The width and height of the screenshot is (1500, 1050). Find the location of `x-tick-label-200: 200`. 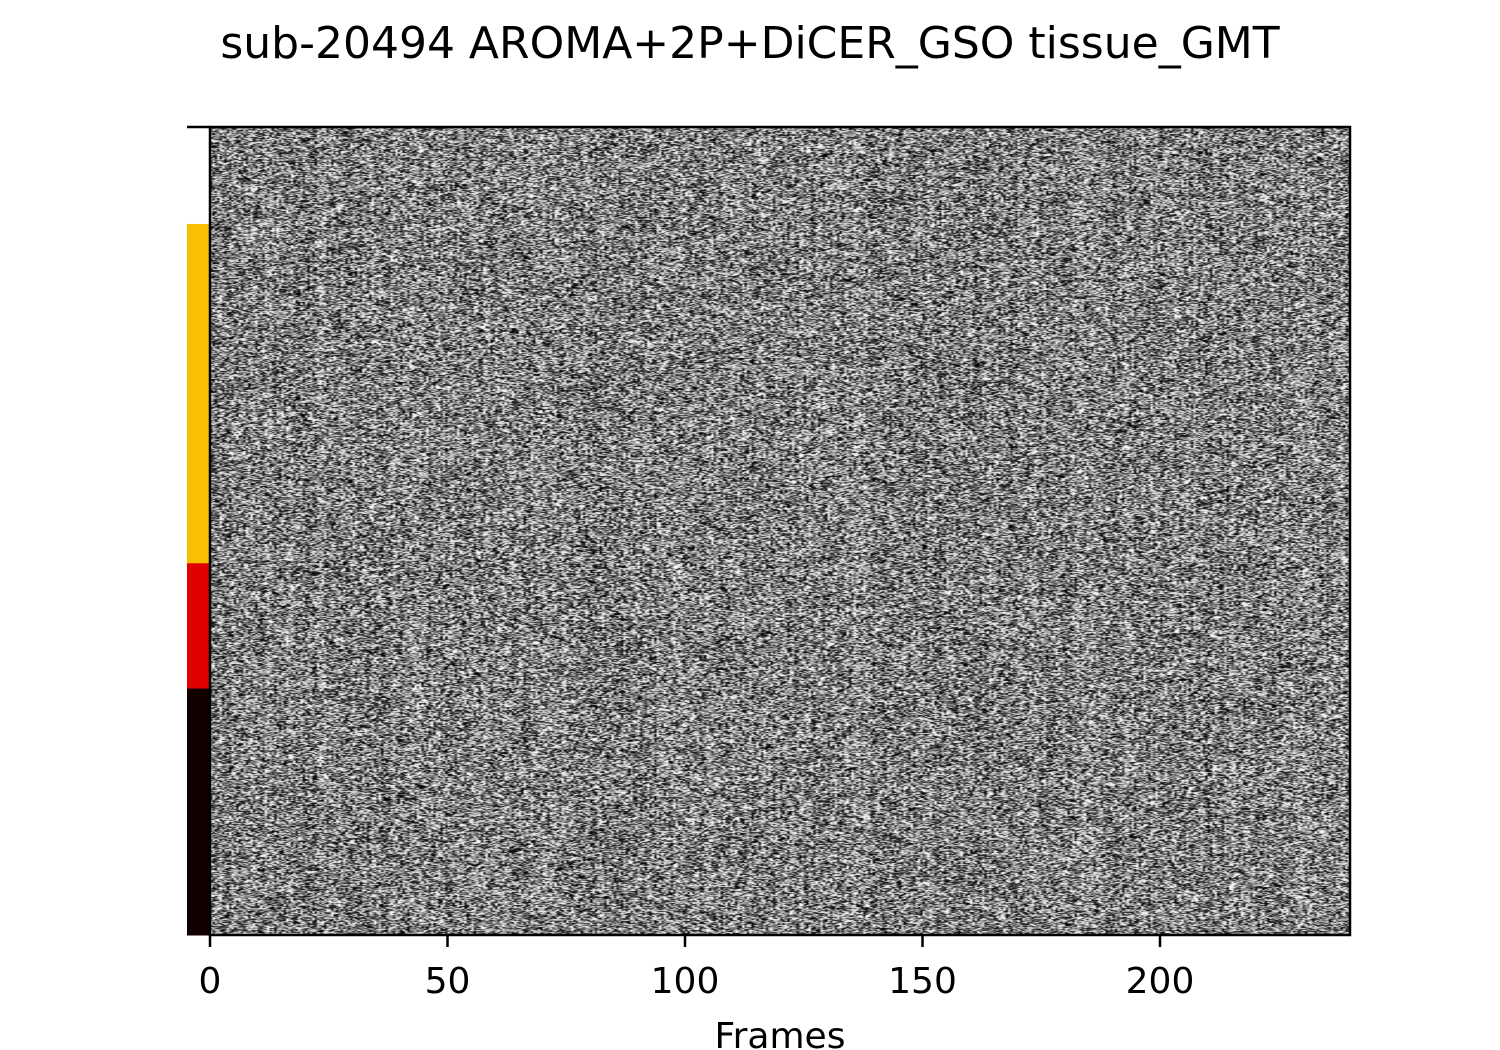

x-tick-label-200: 200 is located at coordinates (1160, 981).